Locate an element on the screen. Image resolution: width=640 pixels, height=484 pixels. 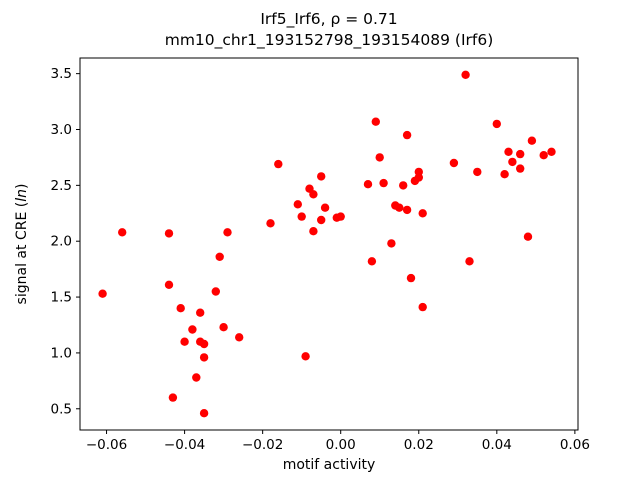
x-axis-ticks: −0.06 −0.04 −0.02 0.00 0.02 0.04 0.06 is located at coordinates (338, 441).